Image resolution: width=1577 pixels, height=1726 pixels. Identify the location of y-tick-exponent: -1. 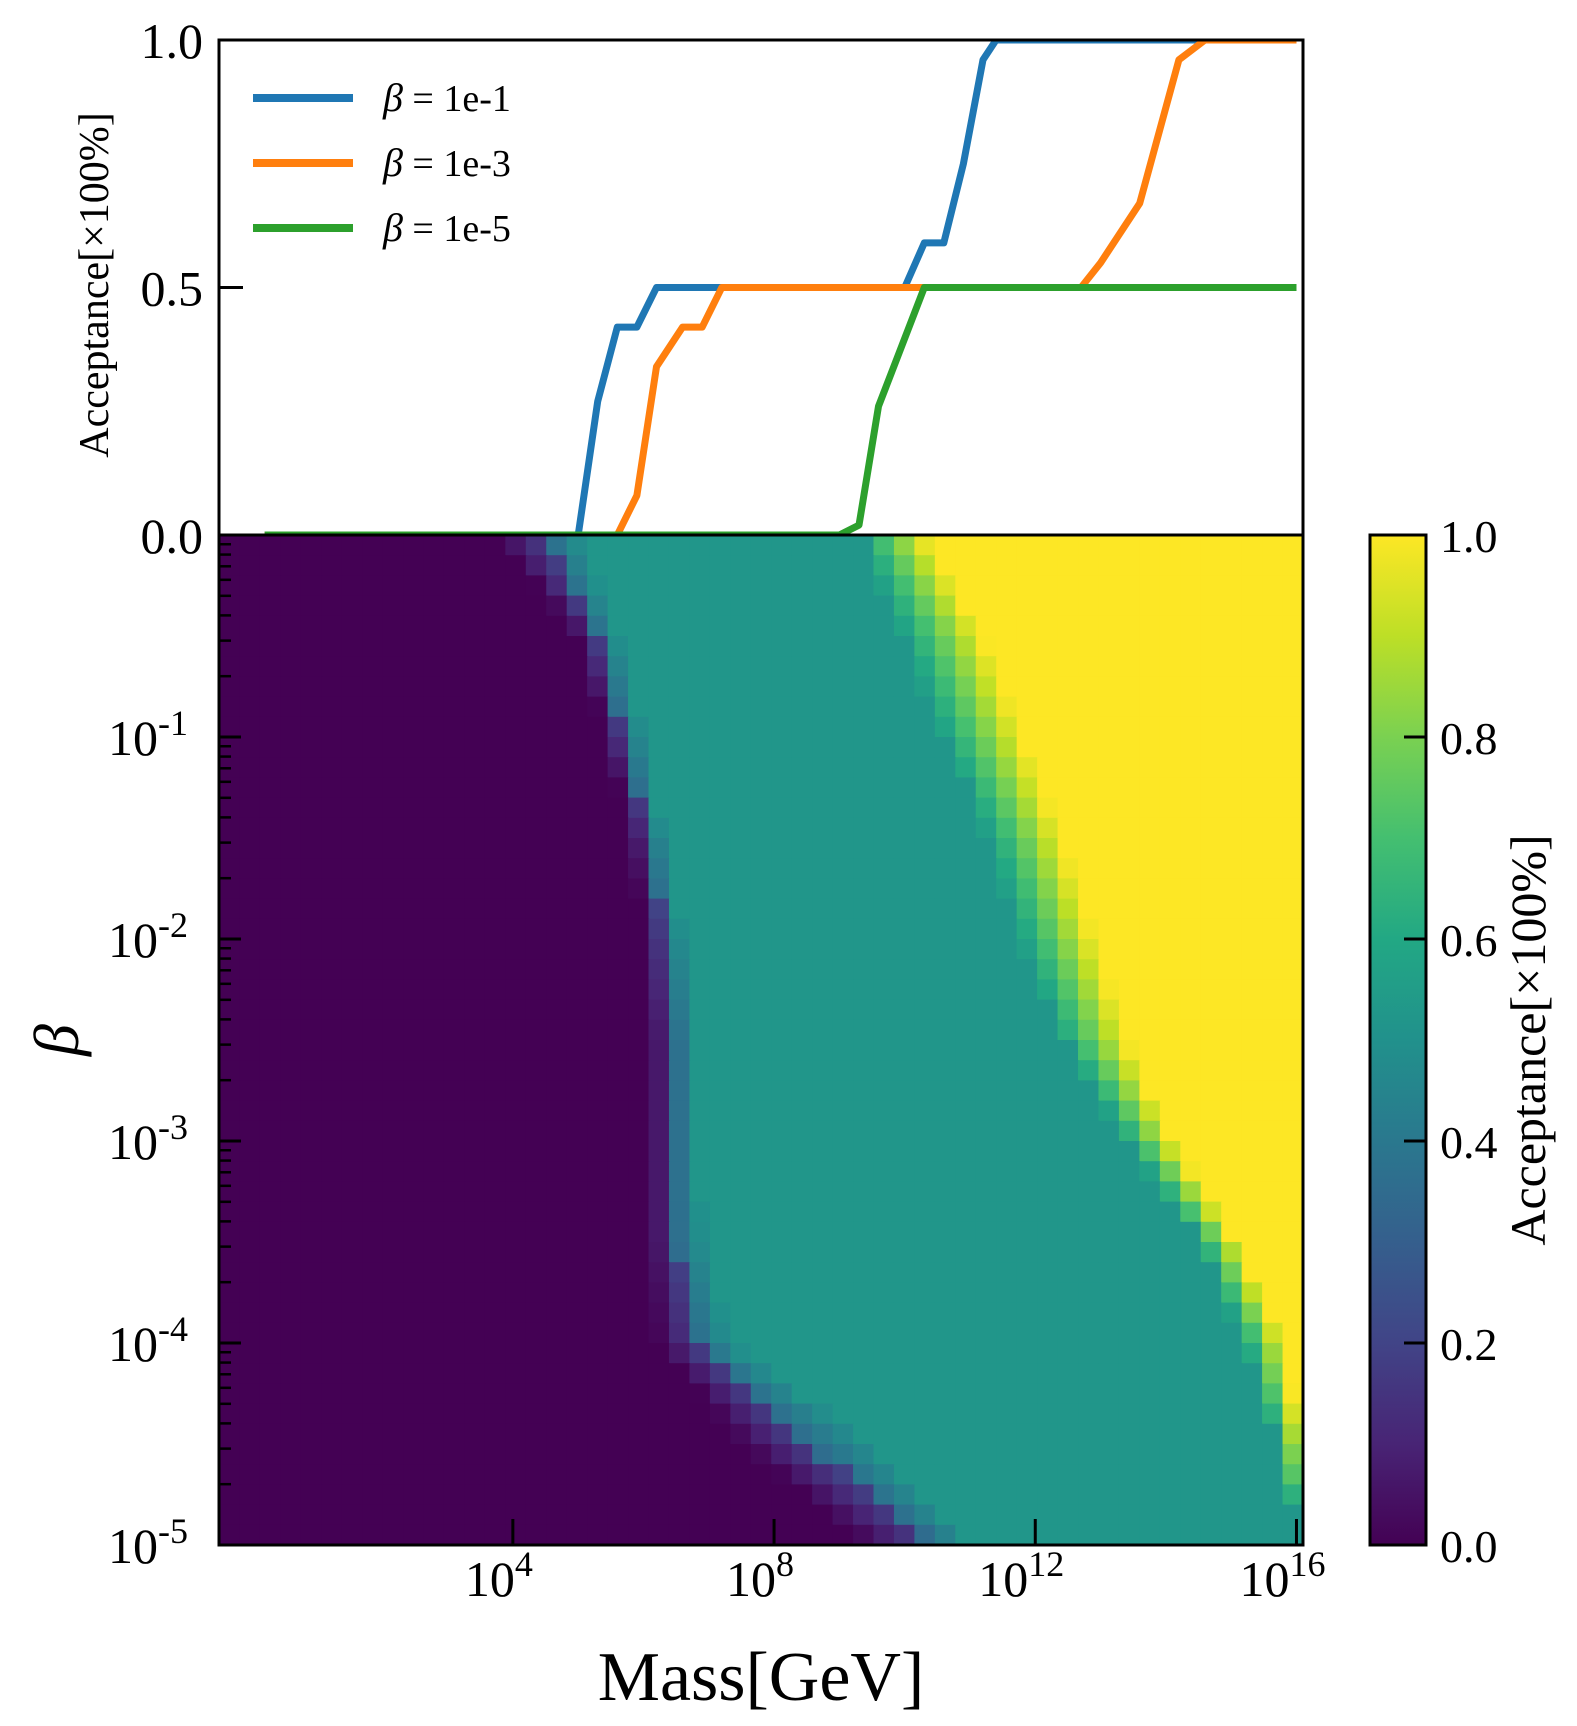
(173, 723).